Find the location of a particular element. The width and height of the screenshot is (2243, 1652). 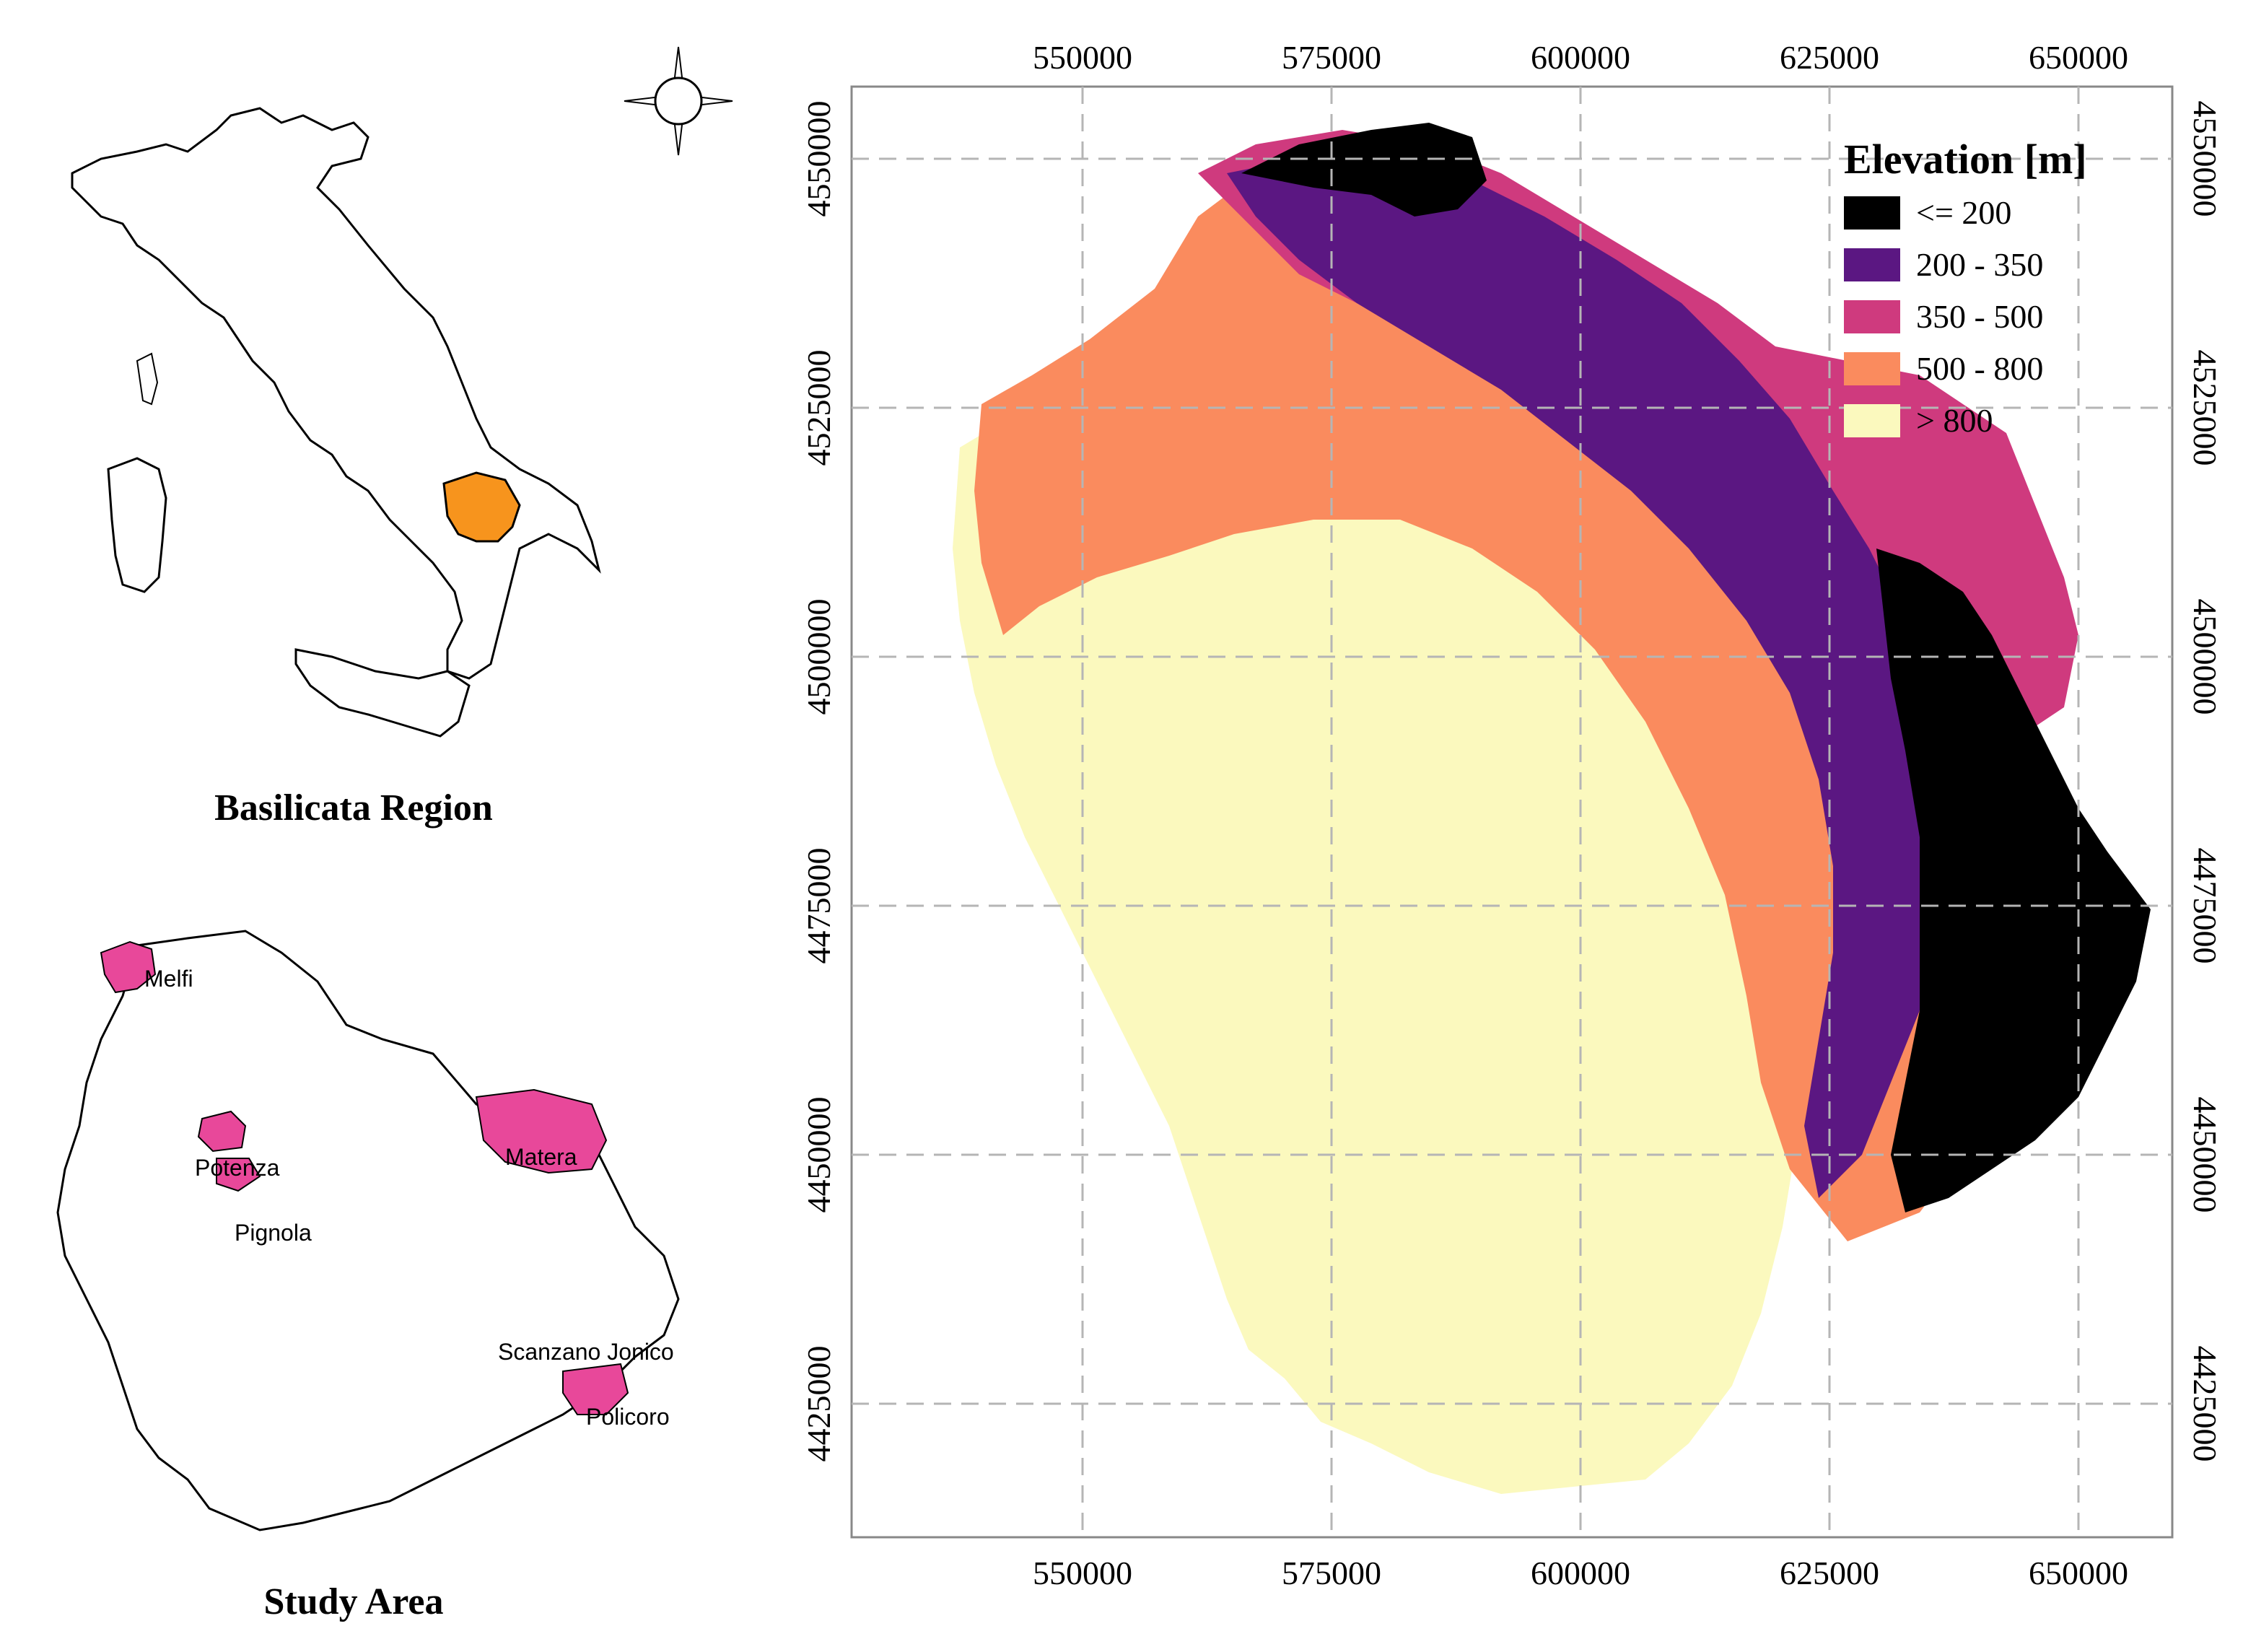

legend-label-3: 350 - 500 is located at coordinates (1979, 316).